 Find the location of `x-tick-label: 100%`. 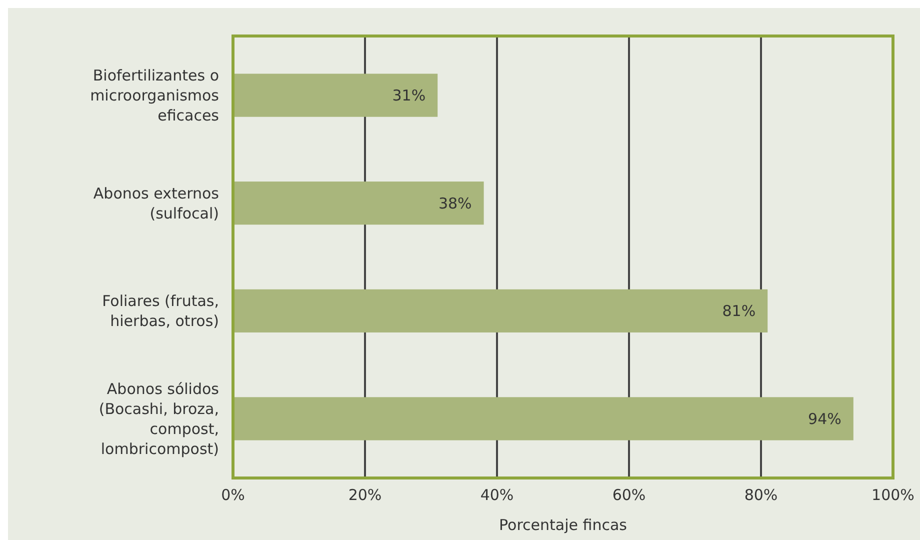

x-tick-label: 100% is located at coordinates (893, 495).